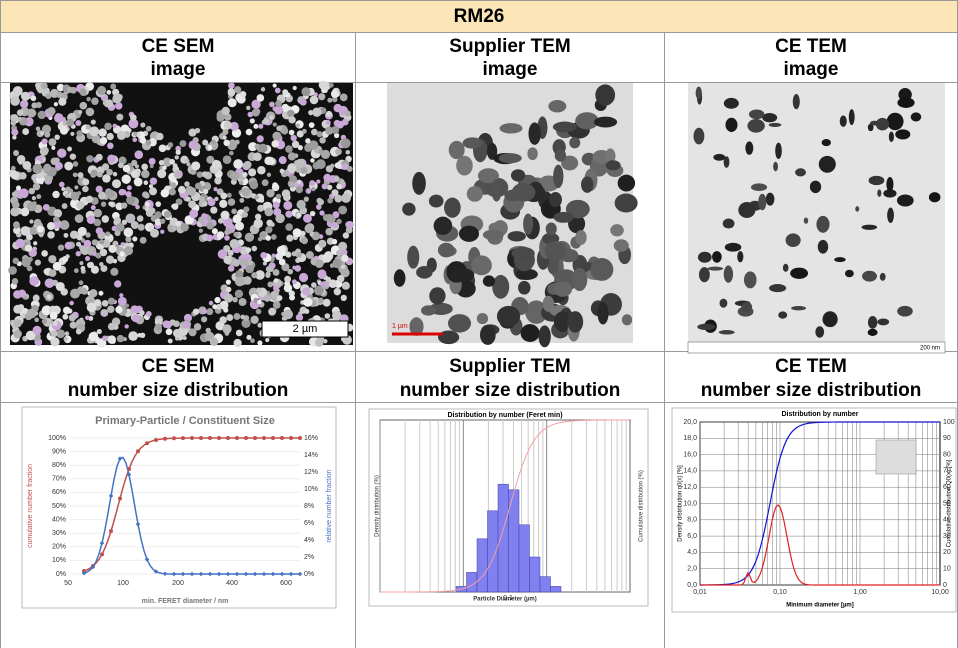  I want to click on cell-title: Supplier TEM, so click(509, 46).